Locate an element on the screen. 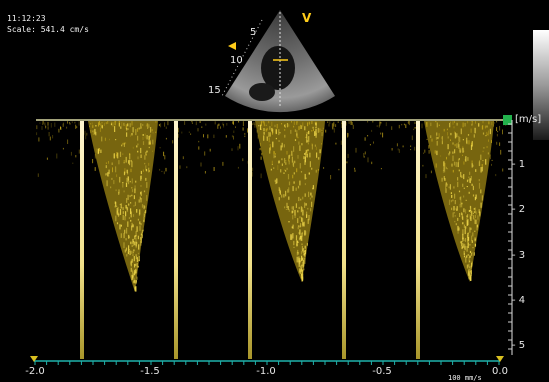 This screenshot has height=382, width=549. time-label-3: -0.5 is located at coordinates (382, 371).